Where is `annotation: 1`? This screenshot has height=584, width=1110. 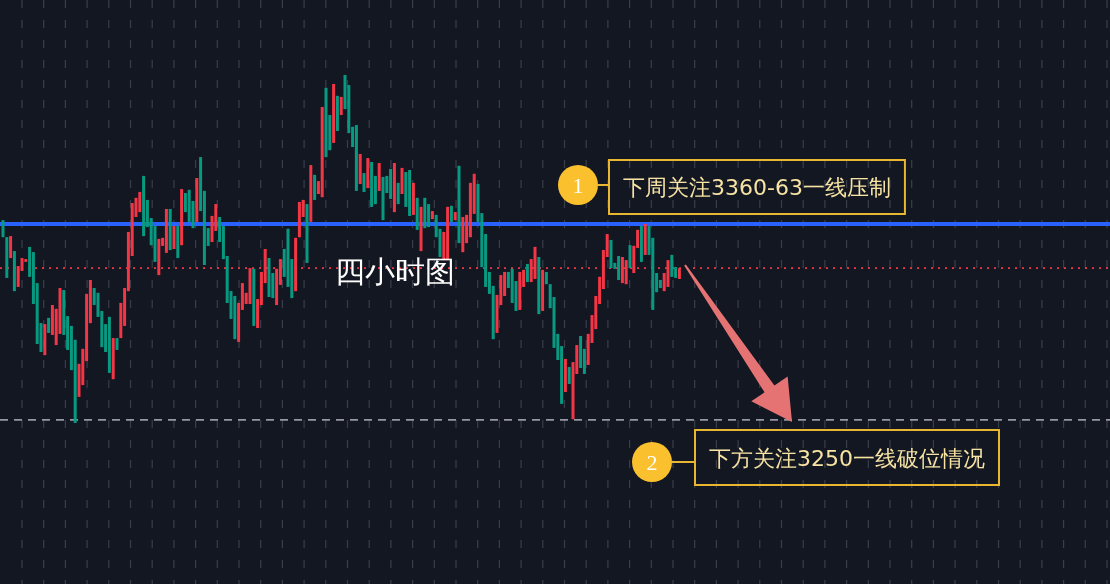
annotation: 1 is located at coordinates (578, 185).